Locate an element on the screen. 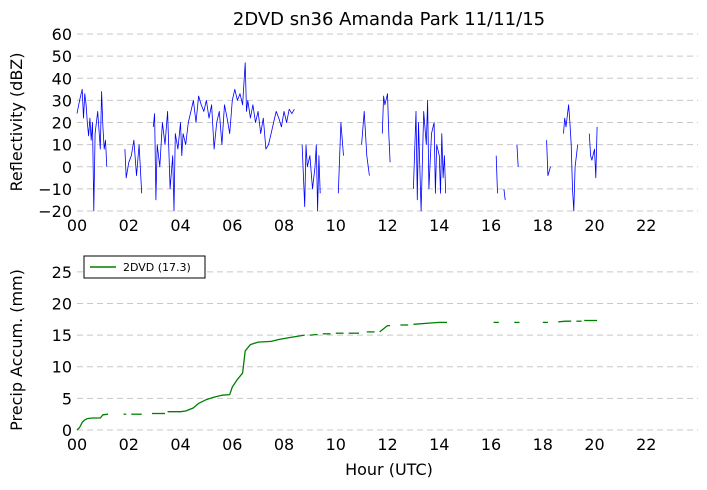 The height and width of the screenshot is (490, 707). precip-y-ticks: 0 5 10 15 20 25 is located at coordinates (62, 351).